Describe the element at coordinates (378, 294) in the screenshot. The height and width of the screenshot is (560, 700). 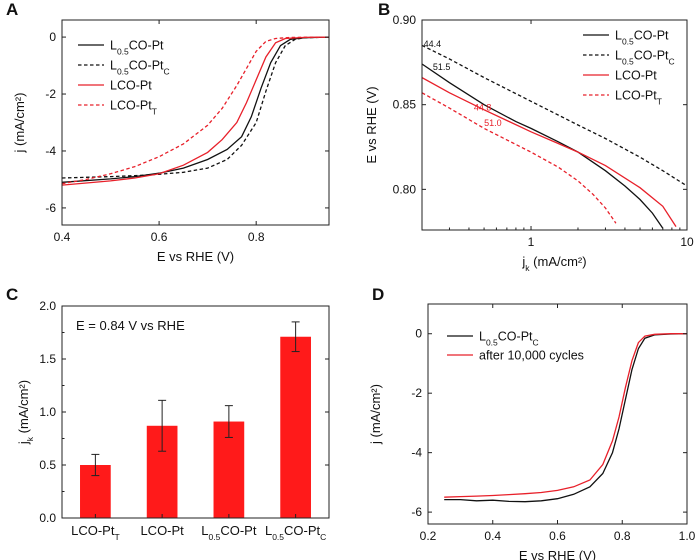
I see `panel-letter: D` at that location.